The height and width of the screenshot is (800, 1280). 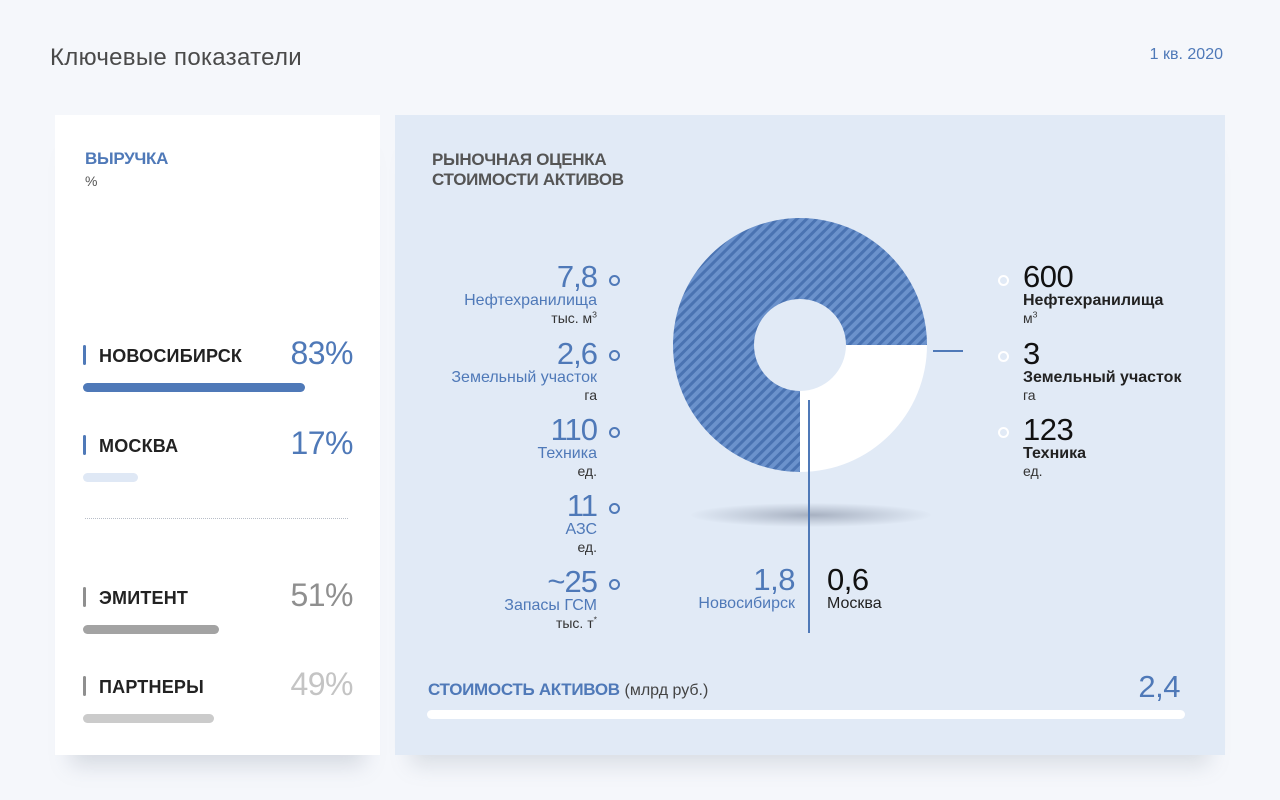 What do you see at coordinates (863, 408) in the screenshot?
I see `slice-moscow` at bounding box center [863, 408].